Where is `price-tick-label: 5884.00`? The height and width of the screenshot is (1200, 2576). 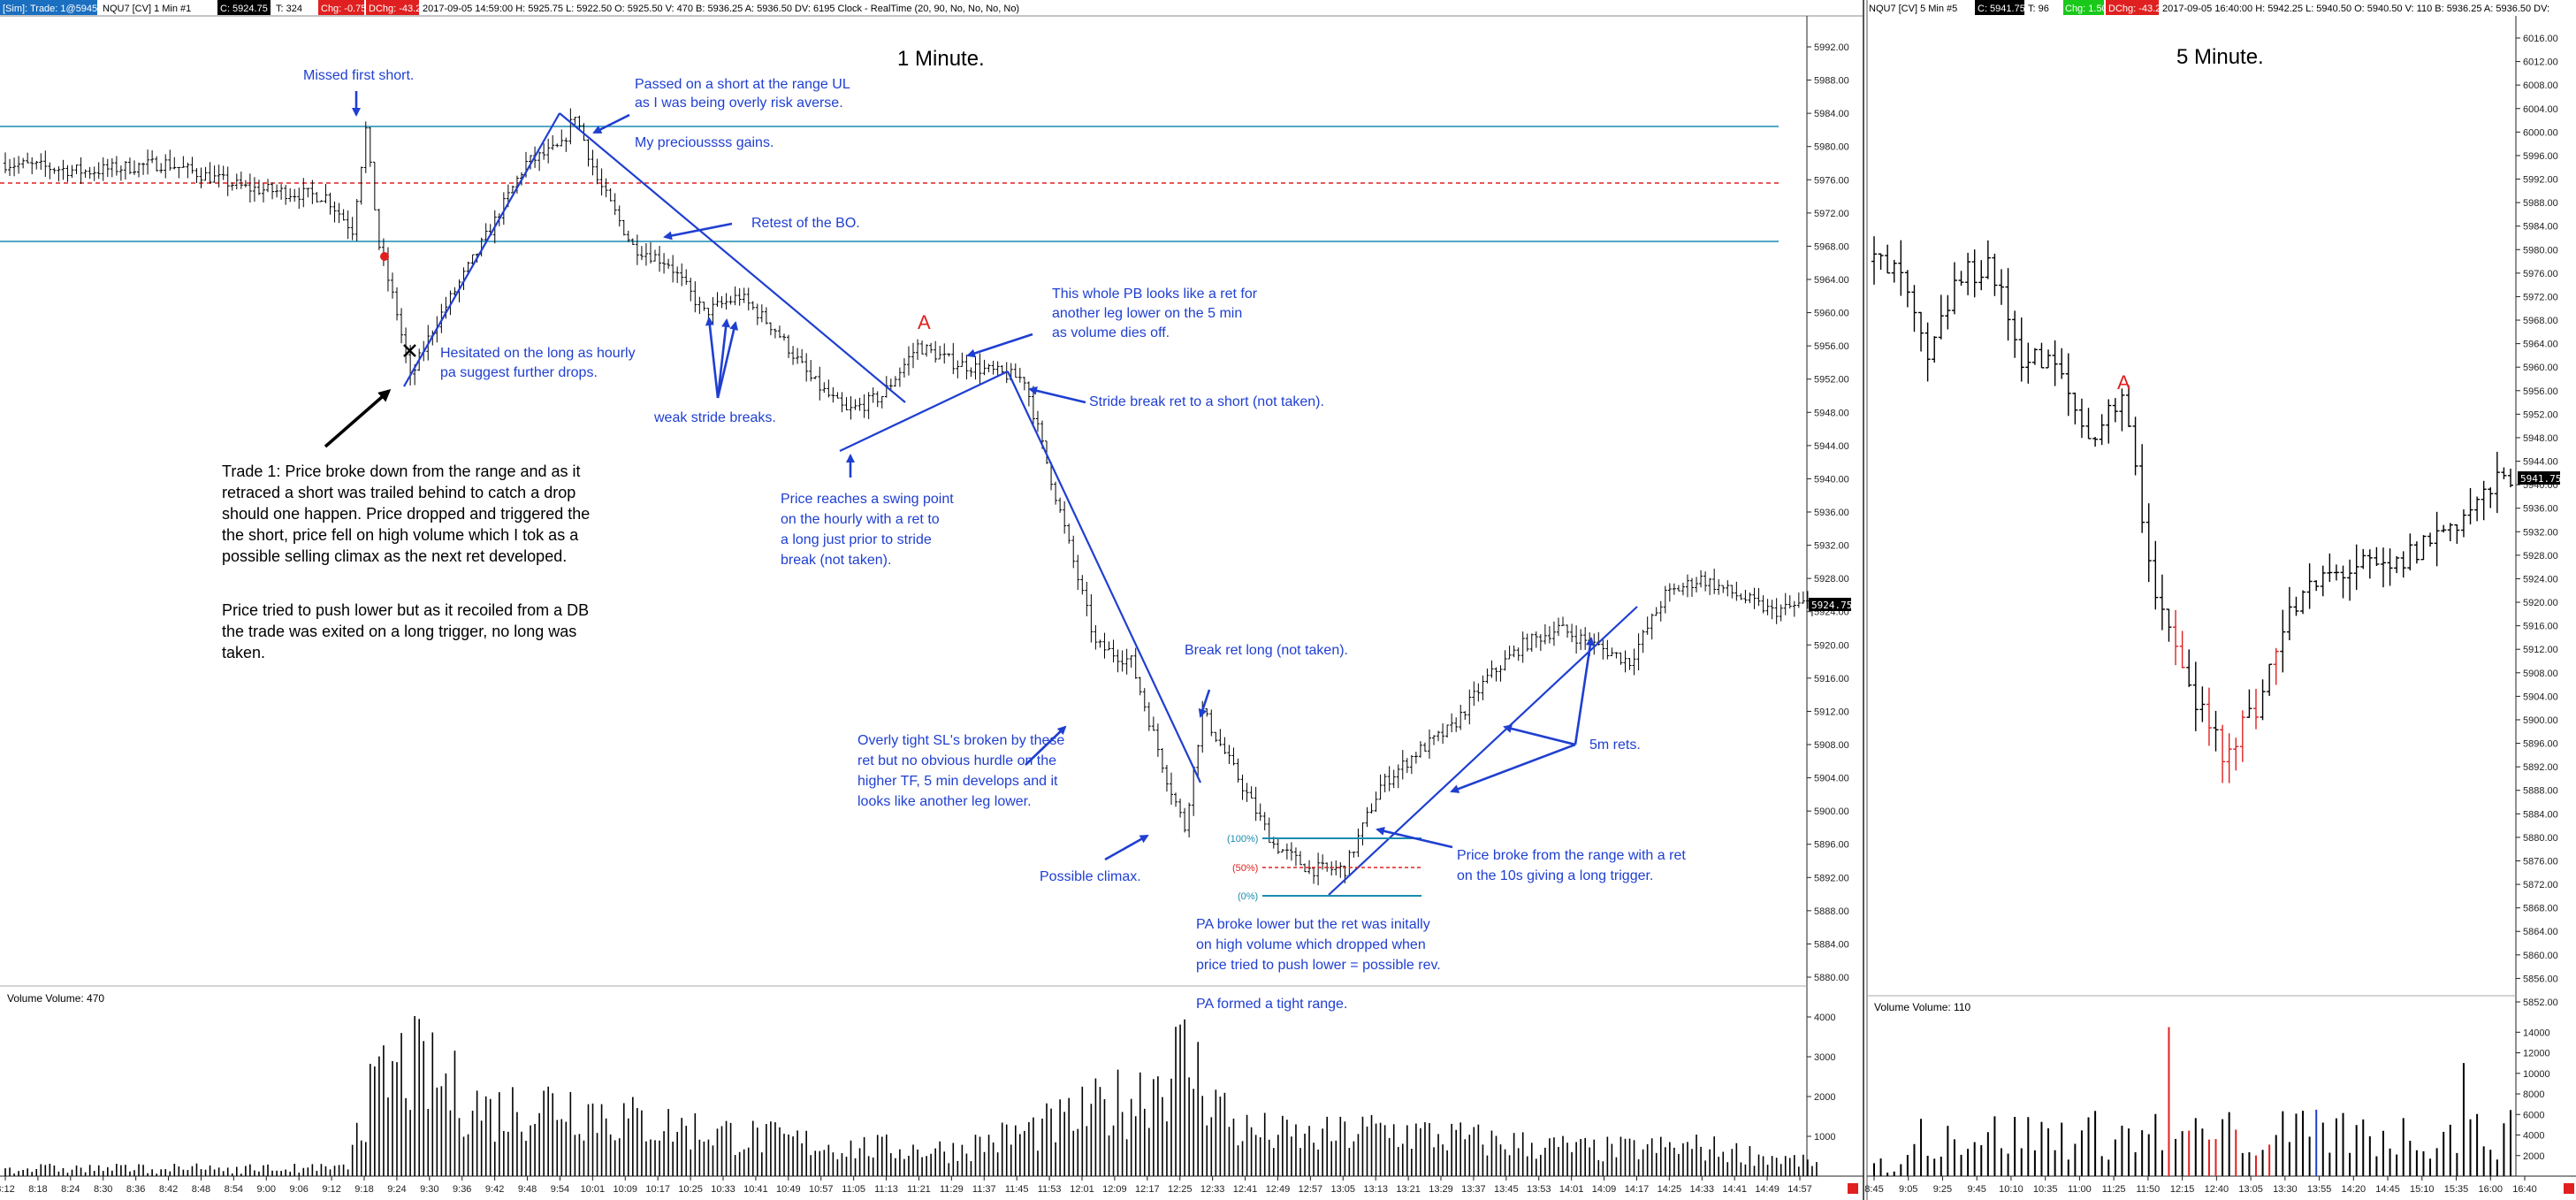
price-tick-label: 5884.00 is located at coordinates (2540, 814).